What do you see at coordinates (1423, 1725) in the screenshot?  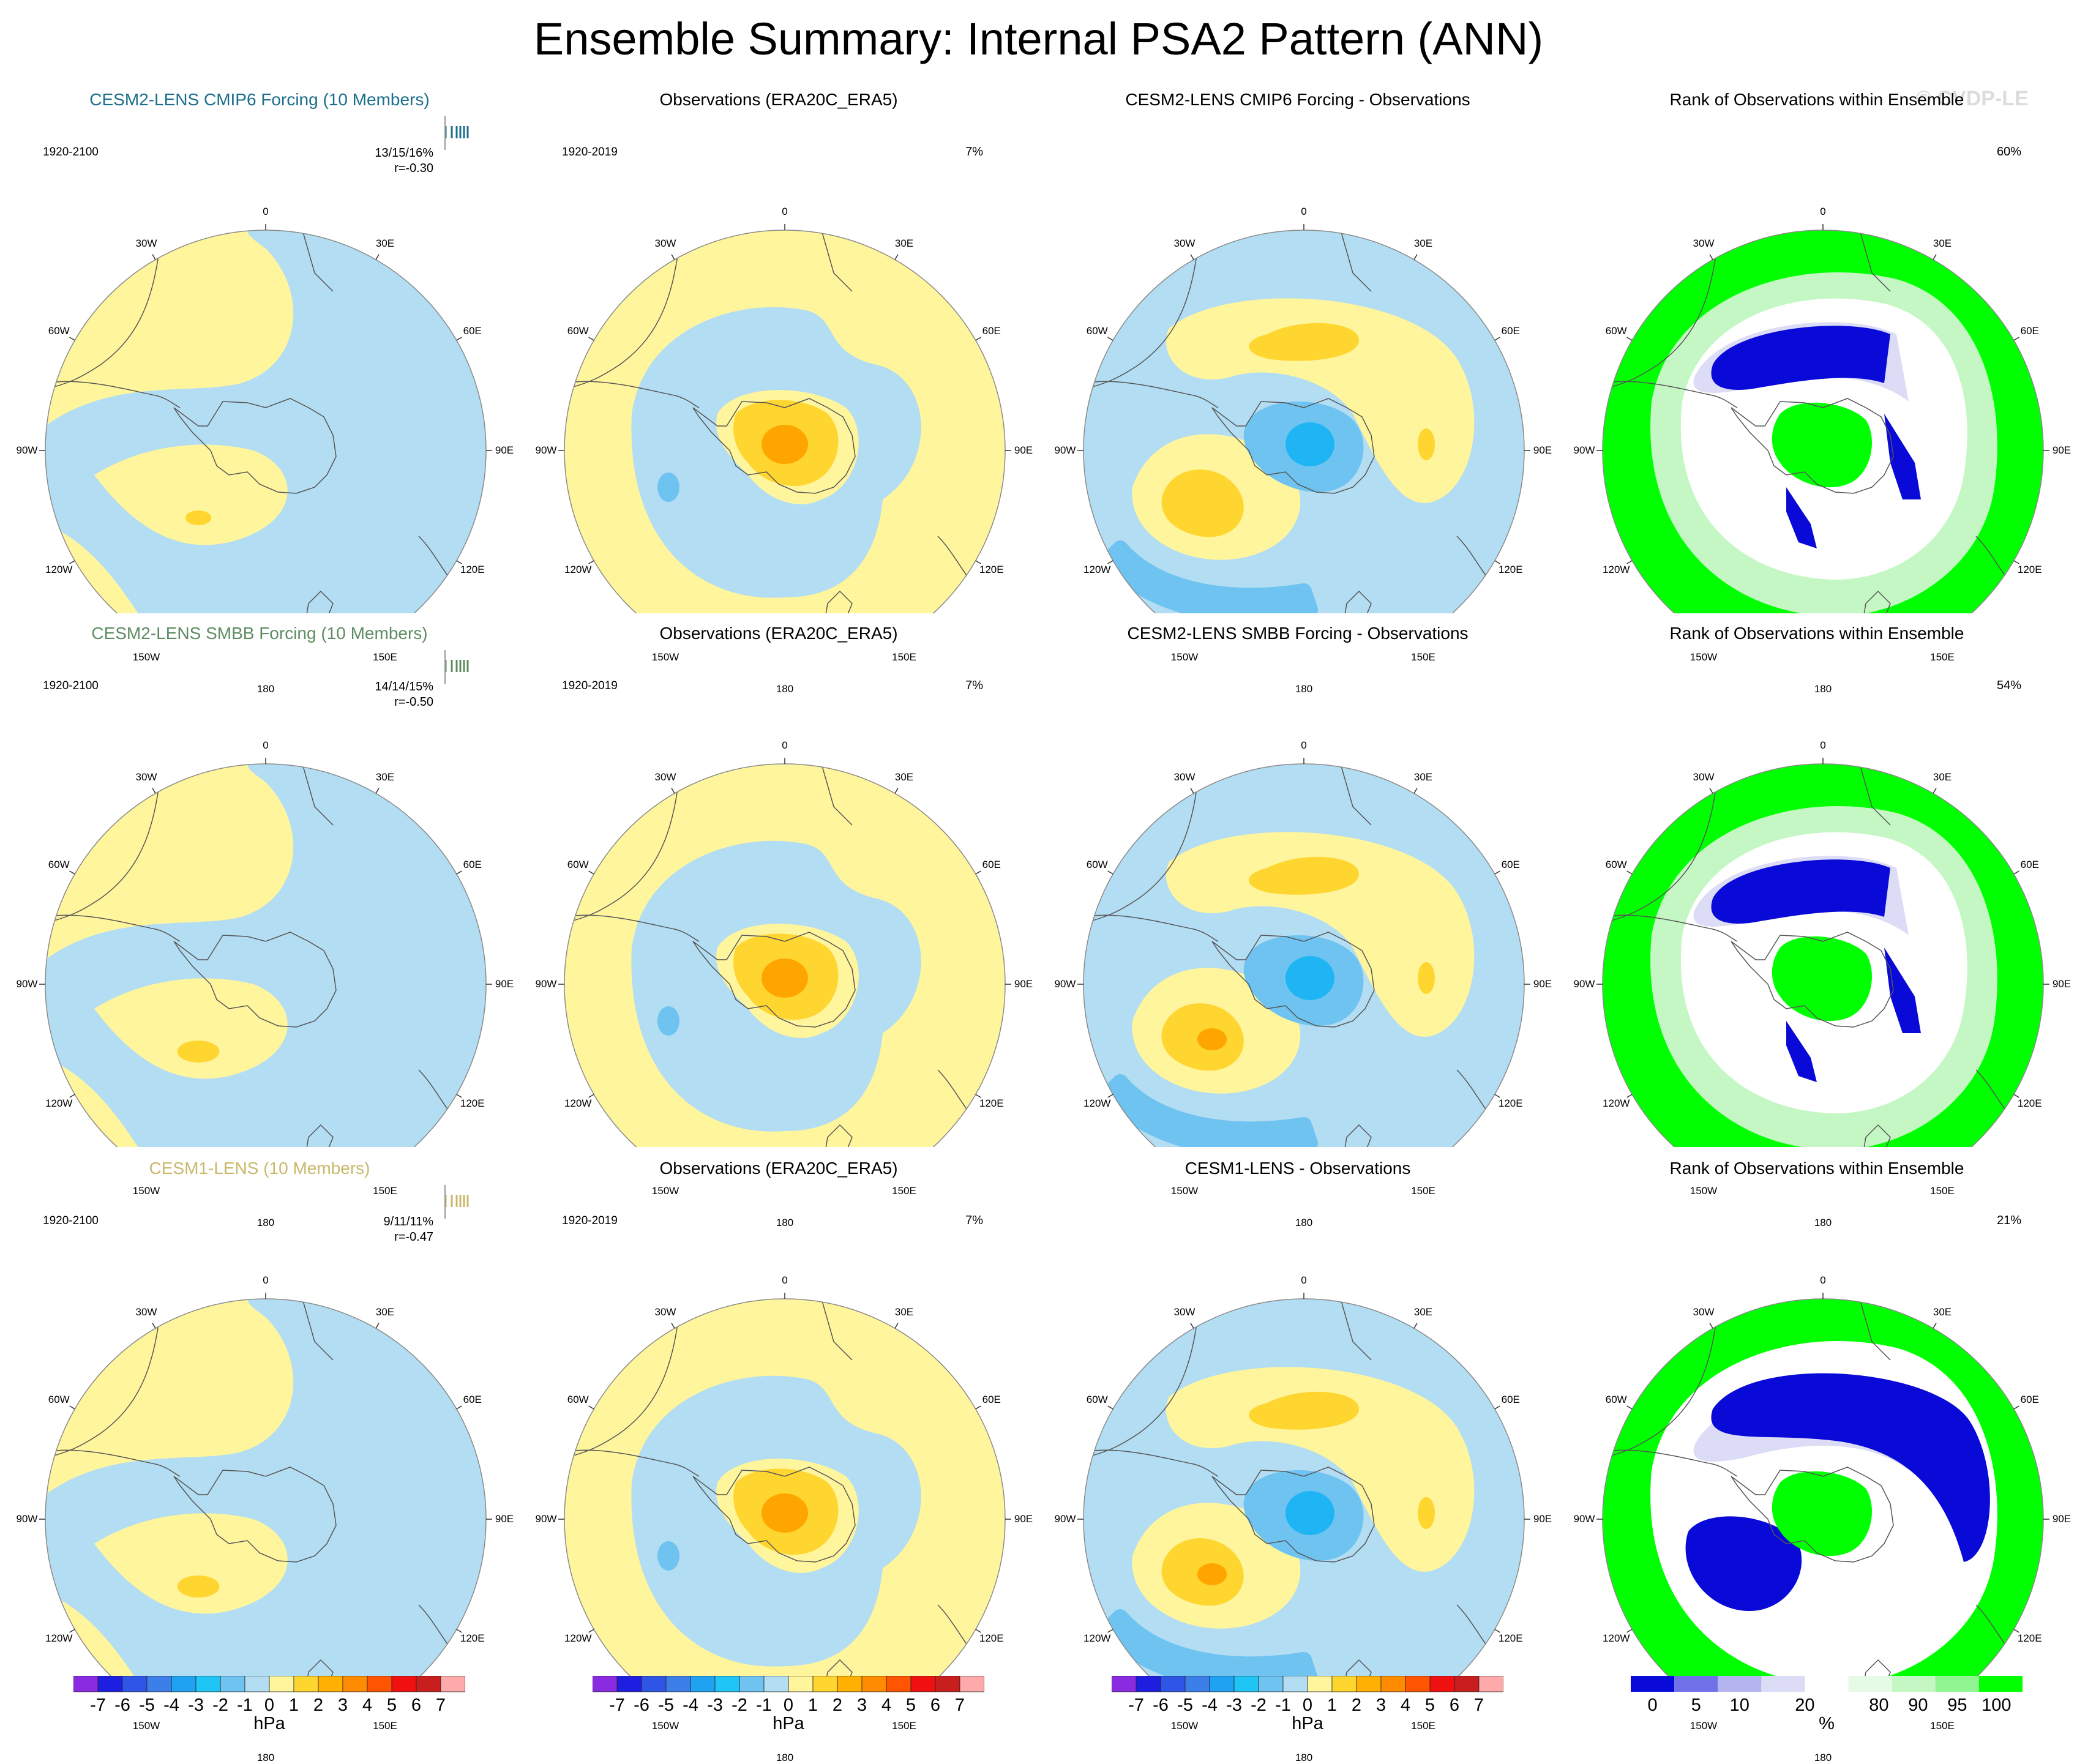 I see `longitude-label-150e: 150E` at bounding box center [1423, 1725].